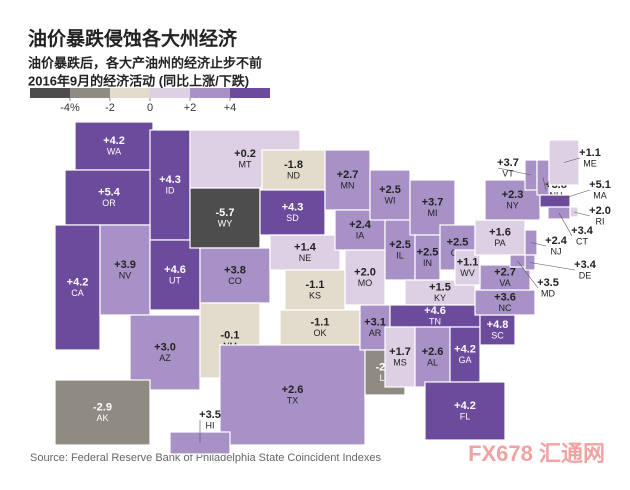  Describe the element at coordinates (504, 283) in the screenshot. I see `state-label: VA` at that location.